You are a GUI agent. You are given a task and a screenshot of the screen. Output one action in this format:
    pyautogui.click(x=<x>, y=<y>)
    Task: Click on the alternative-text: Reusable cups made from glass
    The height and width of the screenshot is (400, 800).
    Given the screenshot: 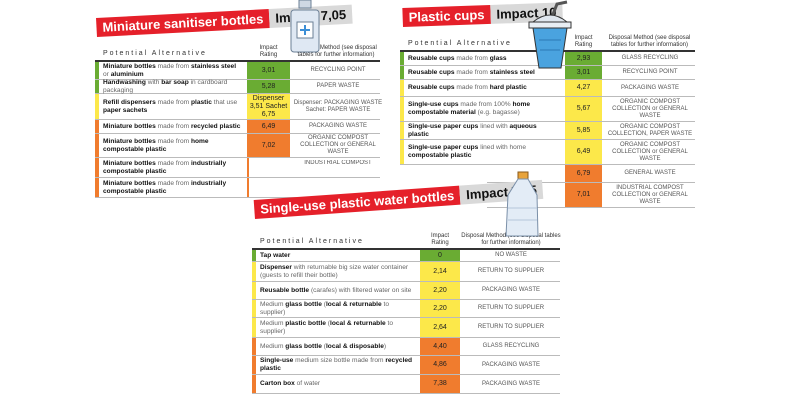 What is the action you would take?
    pyautogui.click(x=483, y=58)
    